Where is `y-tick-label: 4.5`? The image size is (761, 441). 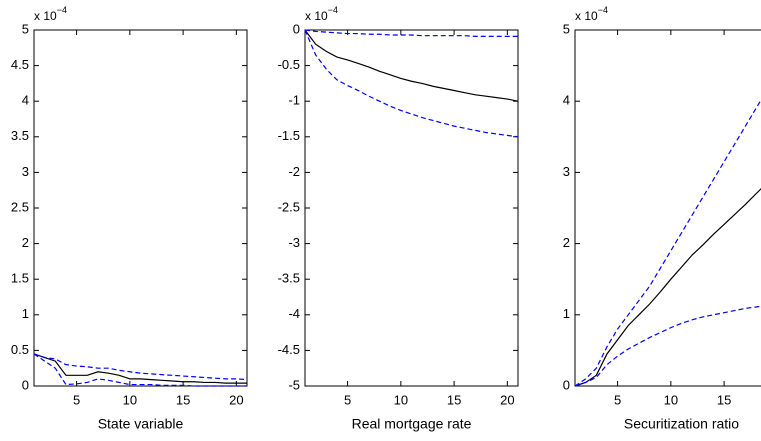 y-tick-label: 4.5 is located at coordinates (20, 64).